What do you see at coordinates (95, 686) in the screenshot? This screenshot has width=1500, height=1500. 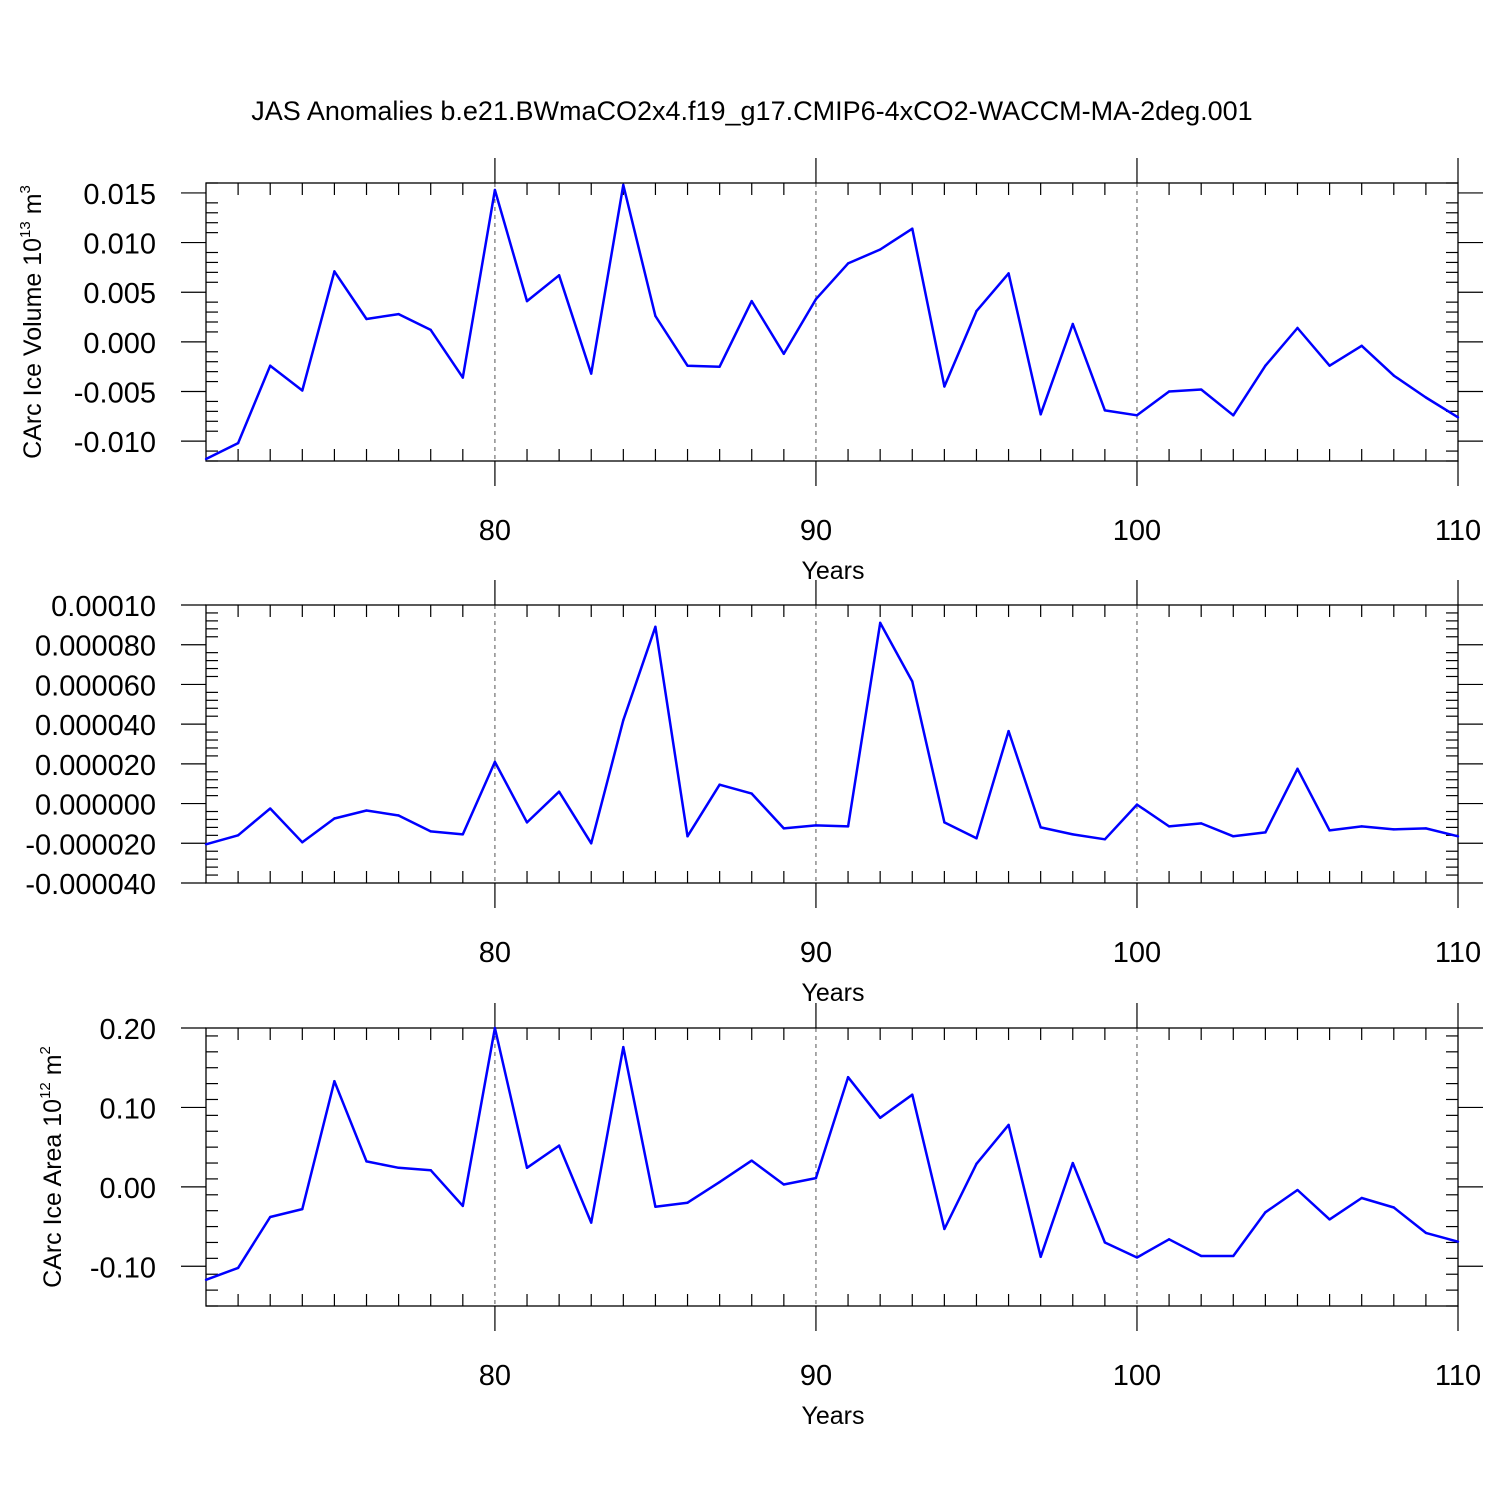 I see `y-tick-label: 0.000060` at bounding box center [95, 686].